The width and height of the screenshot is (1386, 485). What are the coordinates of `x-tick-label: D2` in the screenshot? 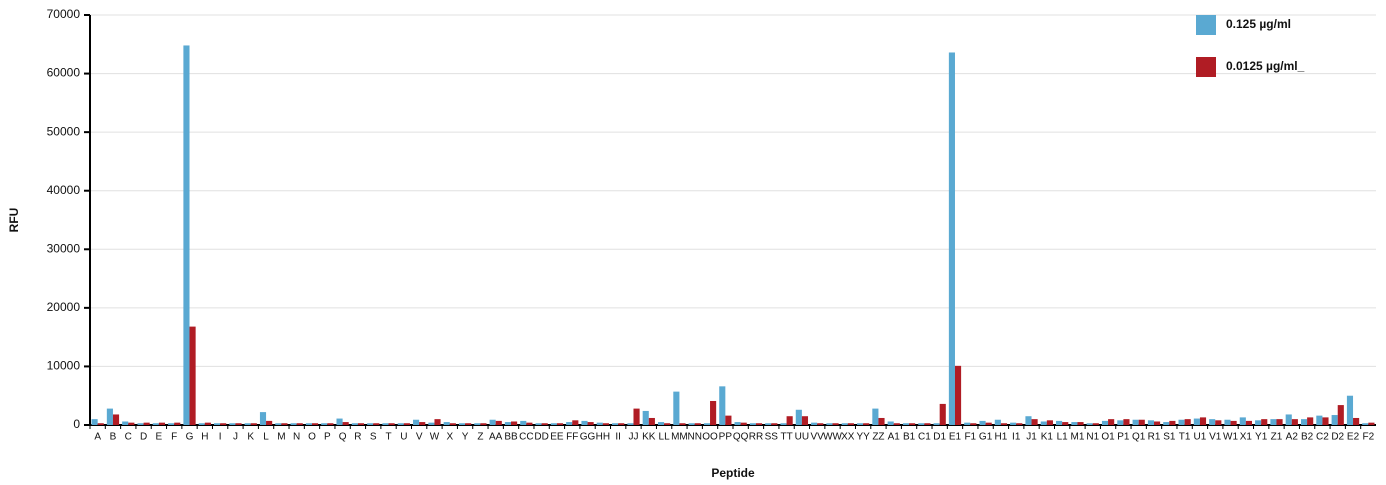 It's located at (1337, 437).